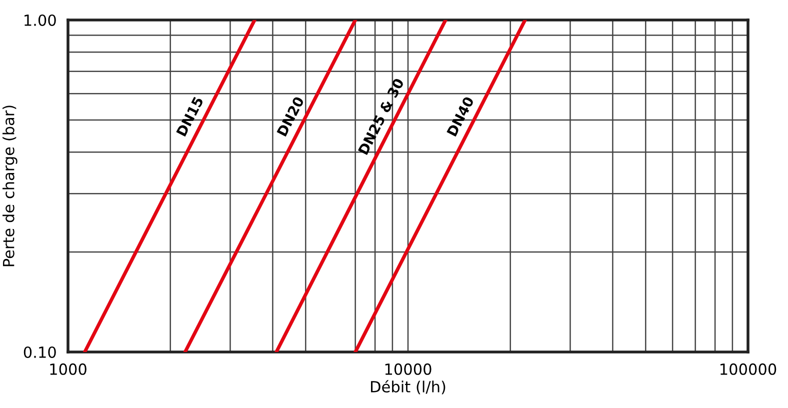 The image size is (788, 408). What do you see at coordinates (748, 369) in the screenshot?
I see `x-tick-label: 100000` at bounding box center [748, 369].